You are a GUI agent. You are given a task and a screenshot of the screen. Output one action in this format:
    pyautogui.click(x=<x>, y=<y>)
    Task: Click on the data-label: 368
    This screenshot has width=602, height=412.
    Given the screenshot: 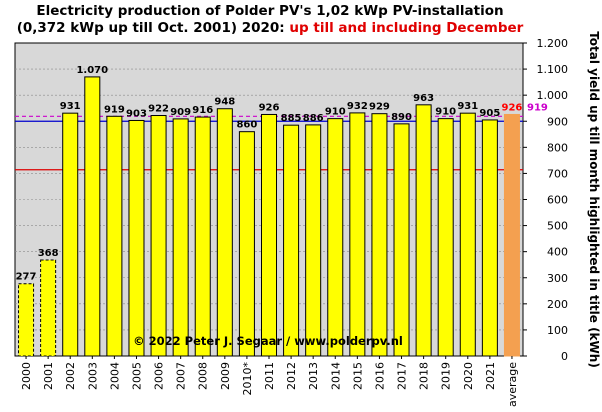 What is the action you would take?
    pyautogui.click(x=48, y=253)
    